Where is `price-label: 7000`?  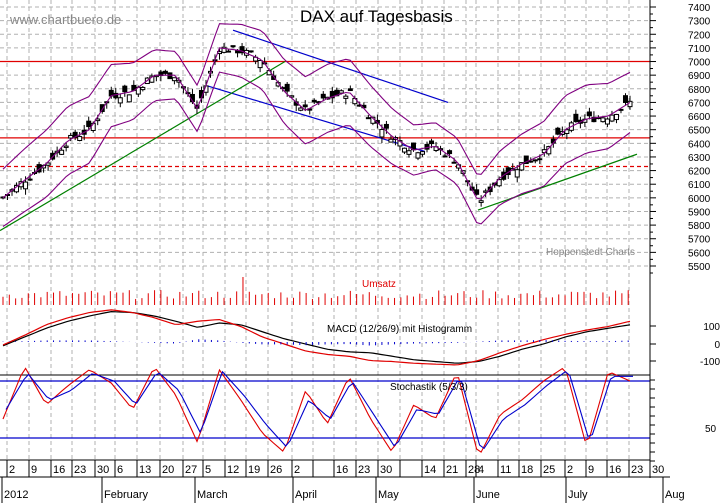 price-label: 7000 is located at coordinates (699, 63).